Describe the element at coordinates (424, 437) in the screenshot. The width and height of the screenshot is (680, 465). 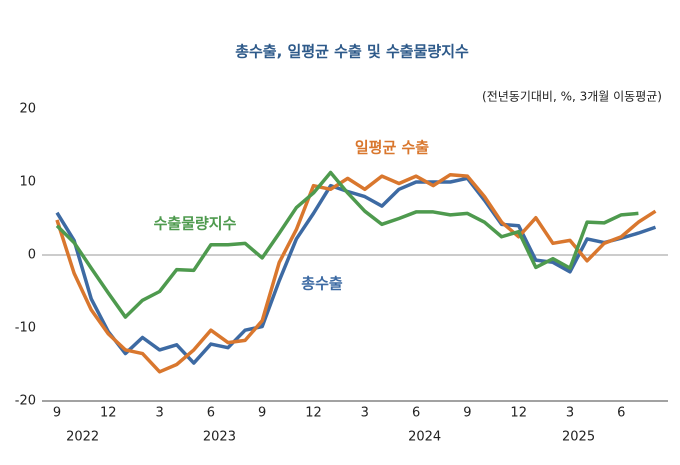
I see `year-label: 2024` at that location.